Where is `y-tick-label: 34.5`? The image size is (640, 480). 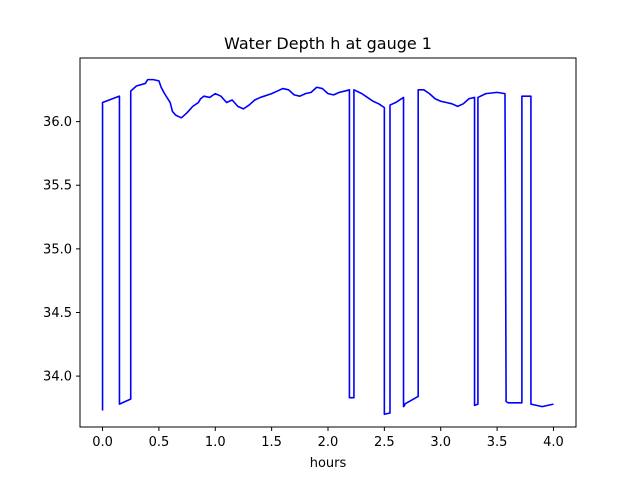 y-tick-label: 34.5 is located at coordinates (57, 313).